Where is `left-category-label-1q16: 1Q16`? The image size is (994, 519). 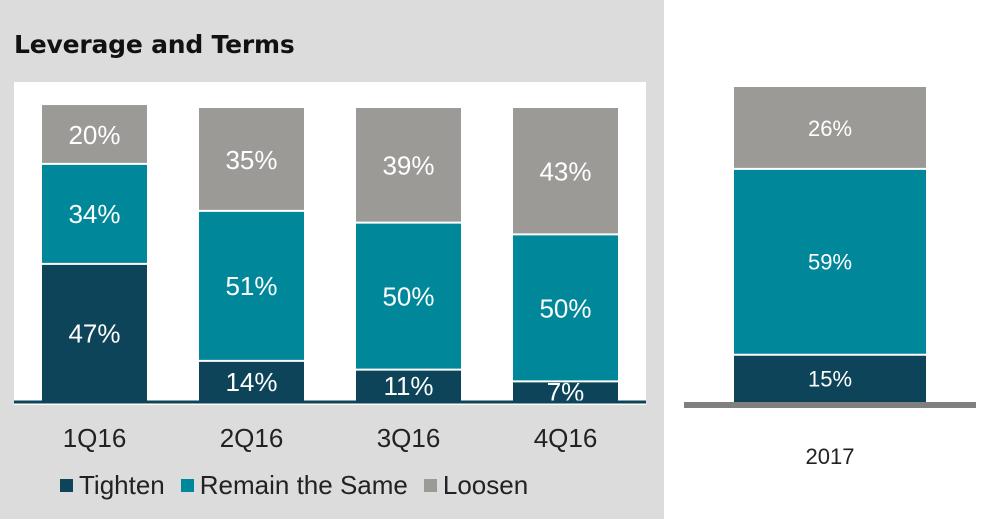
left-category-label-1q16: 1Q16 is located at coordinates (95, 438).